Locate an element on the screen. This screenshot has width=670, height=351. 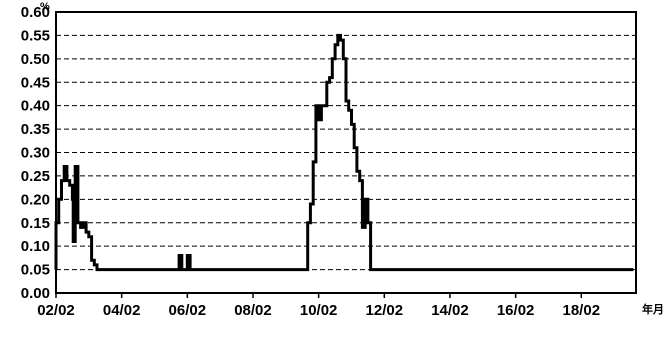
y-tick-label: 0.55 is located at coordinates (35, 35).